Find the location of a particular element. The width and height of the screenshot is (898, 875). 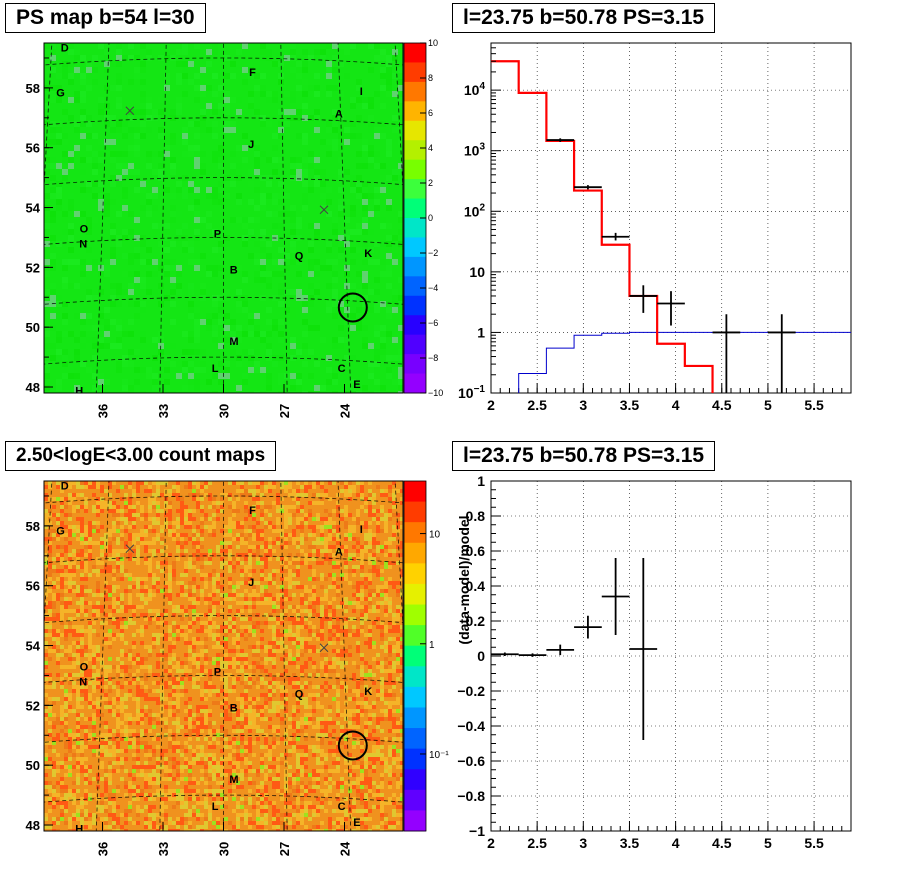

total-model-line is located at coordinates (602, 226).